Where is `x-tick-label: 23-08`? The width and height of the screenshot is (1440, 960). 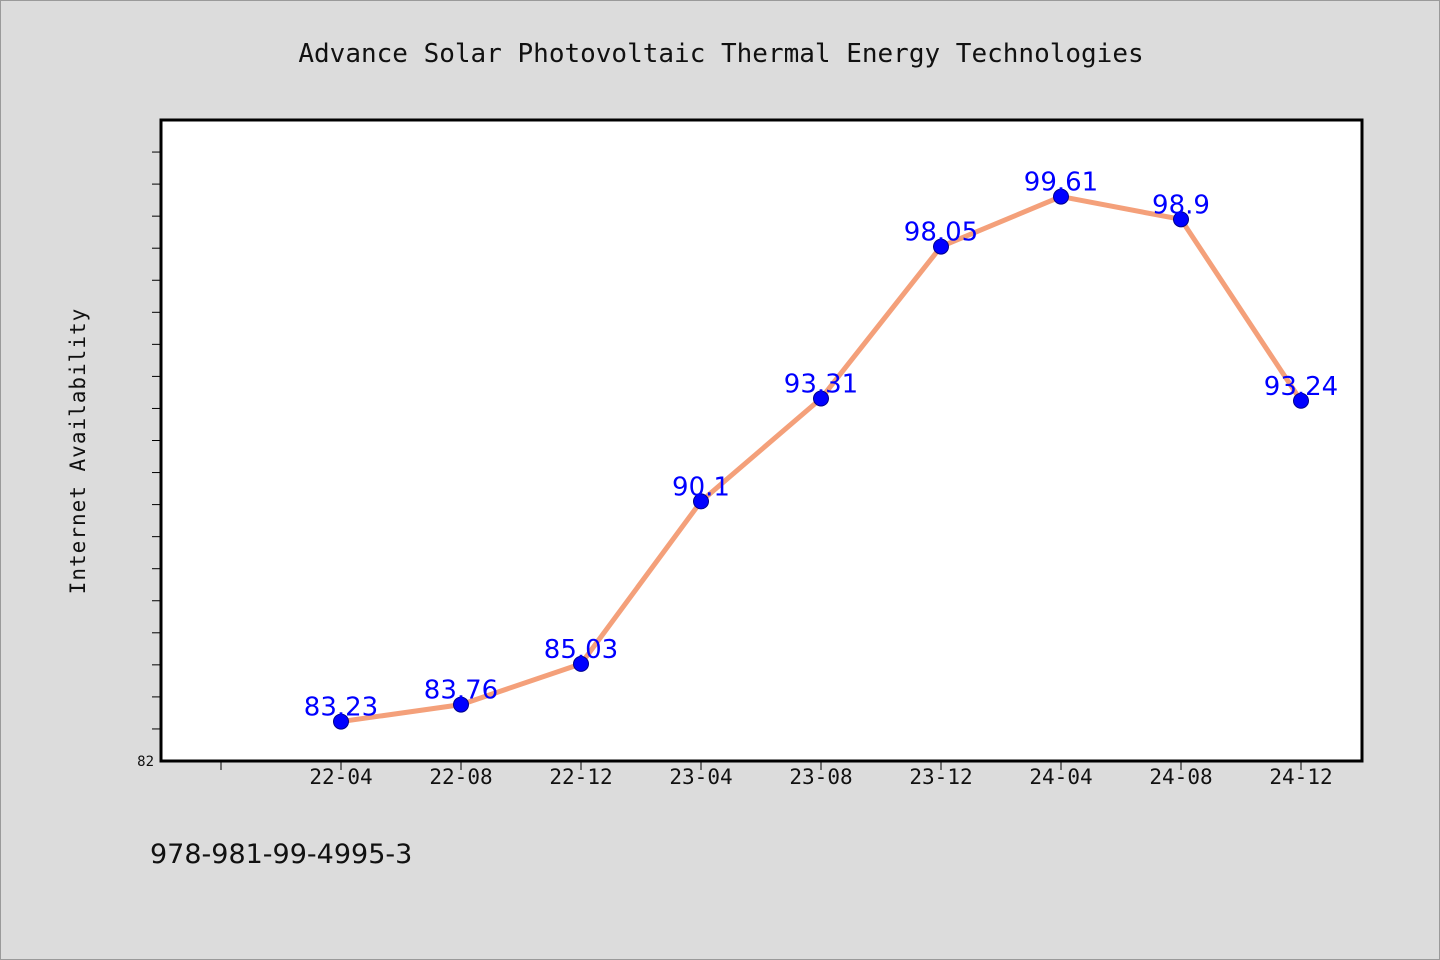 x-tick-label: 23-08 is located at coordinates (820, 777).